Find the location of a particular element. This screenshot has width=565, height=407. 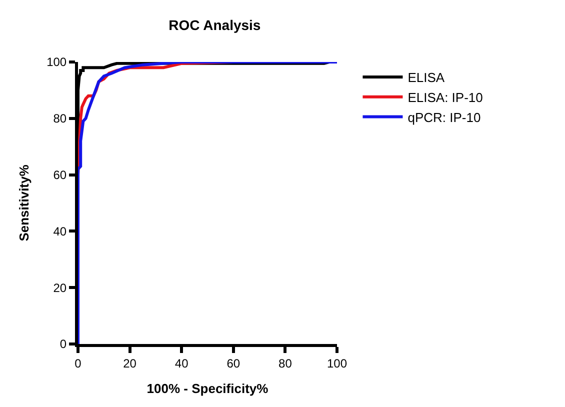

x-tick-label: 100 is located at coordinates (337, 363).